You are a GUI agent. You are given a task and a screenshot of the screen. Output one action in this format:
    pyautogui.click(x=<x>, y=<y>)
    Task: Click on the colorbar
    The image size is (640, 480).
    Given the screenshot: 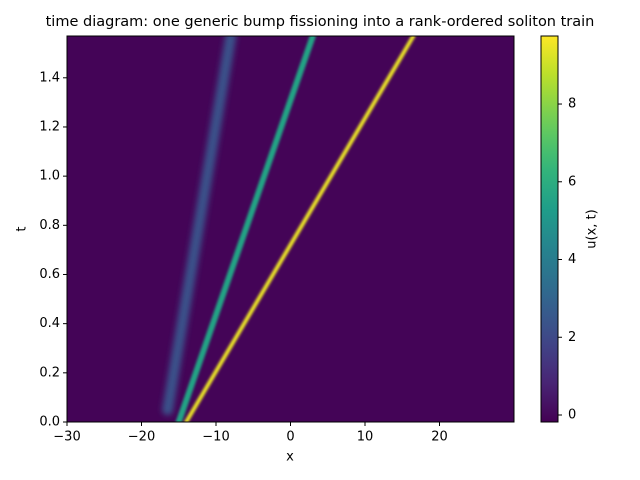 What is the action you would take?
    pyautogui.click(x=549, y=229)
    